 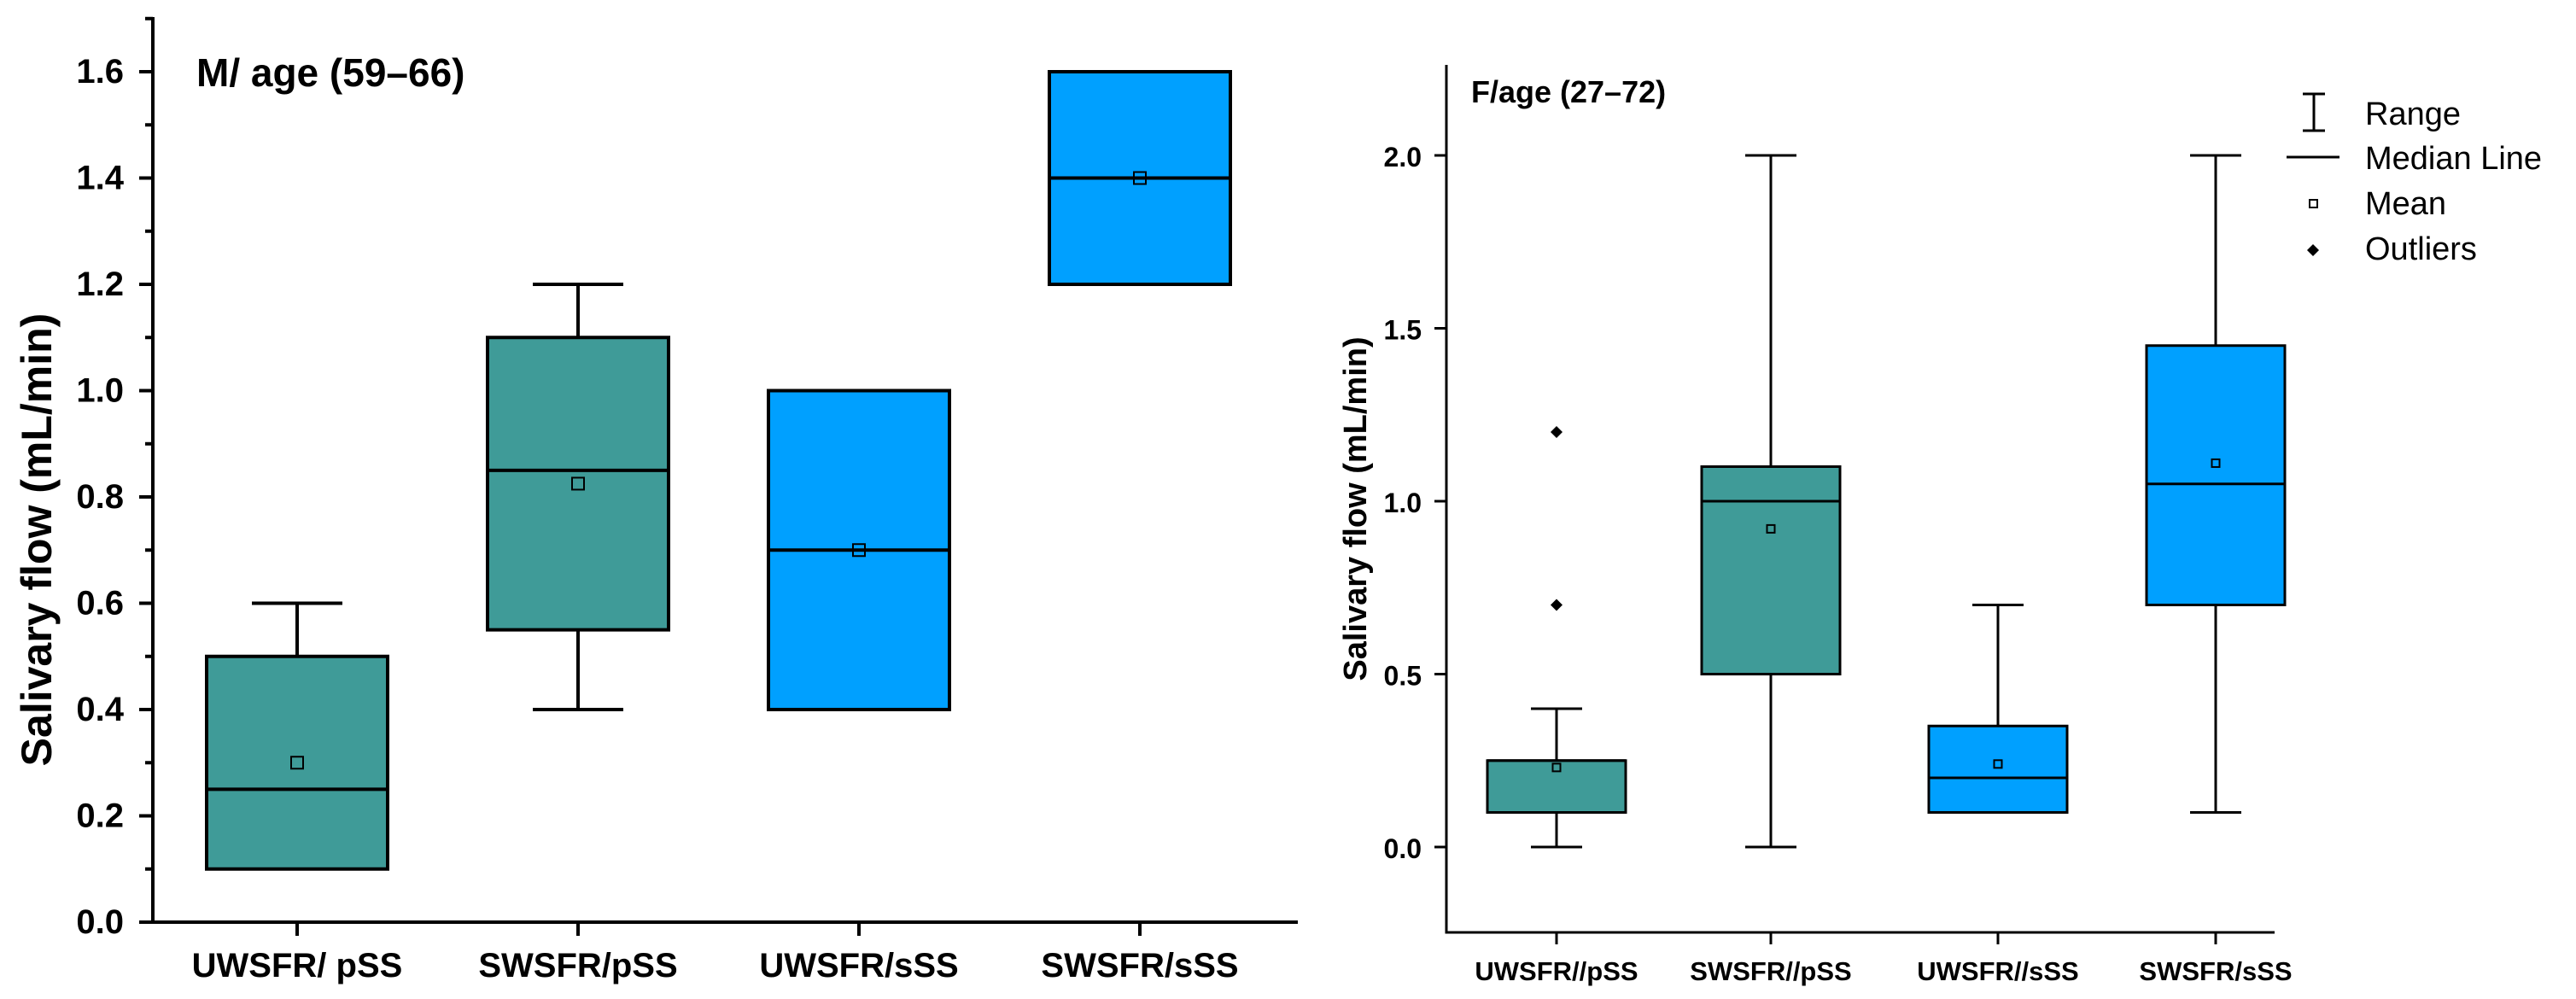 I want to click on male-x-tick-label: UWSFR/ pSS, so click(x=297, y=965).